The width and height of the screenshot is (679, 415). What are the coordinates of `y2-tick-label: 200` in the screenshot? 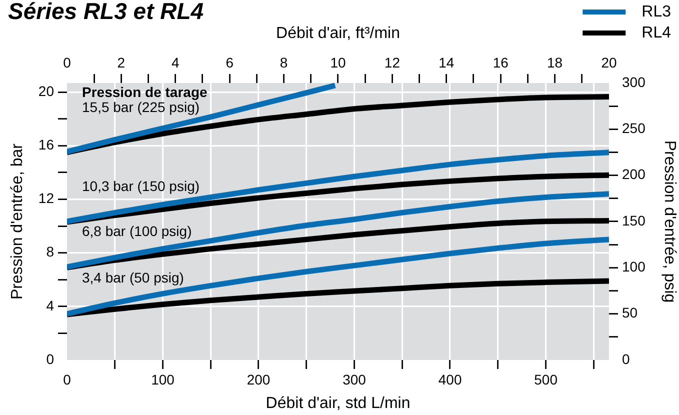 It's located at (634, 174).